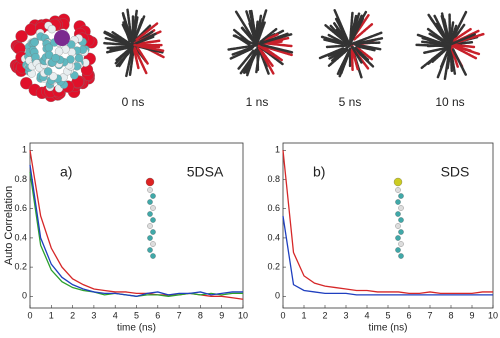  What do you see at coordinates (455, 172) in the screenshot?
I see `panel-title: SDS` at bounding box center [455, 172].